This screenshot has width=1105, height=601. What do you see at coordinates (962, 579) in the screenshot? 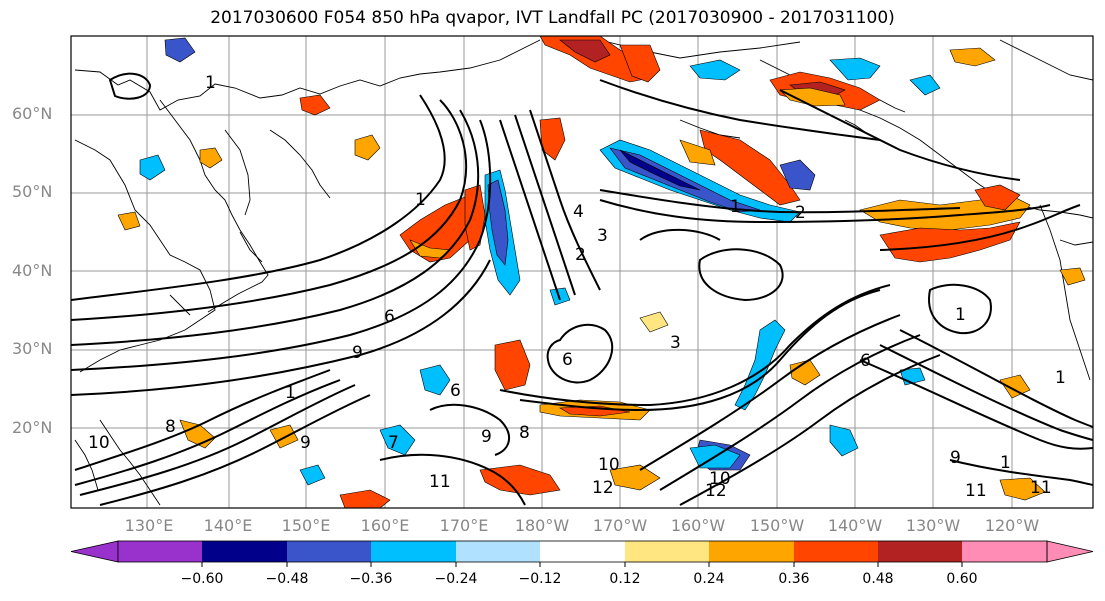
I see `colorbar-tick: 0.60` at bounding box center [962, 579].